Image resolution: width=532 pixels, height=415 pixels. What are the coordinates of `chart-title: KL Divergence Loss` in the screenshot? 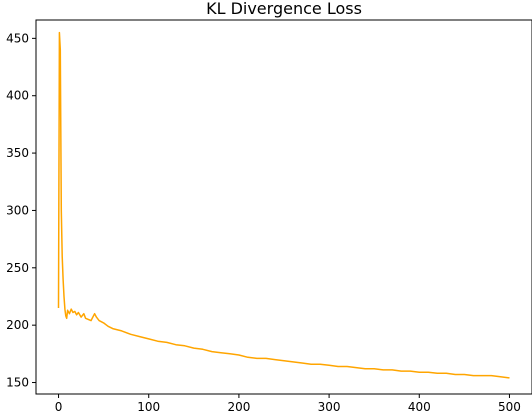 It's located at (284, 9).